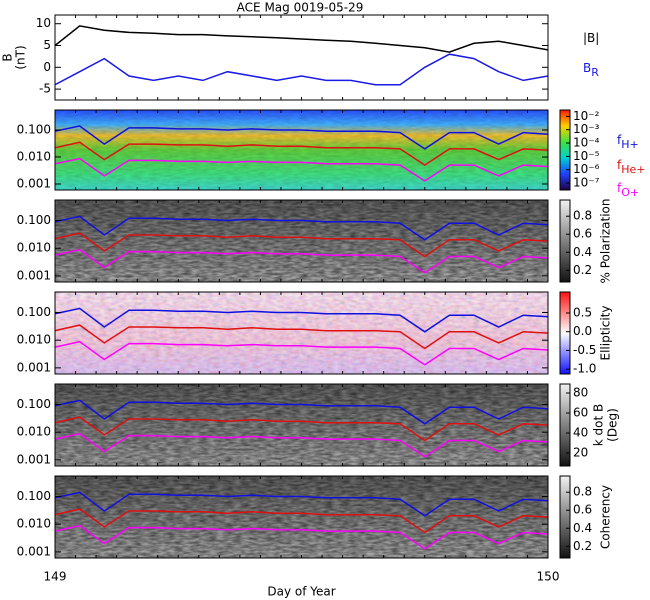 The image size is (650, 600). Describe the element at coordinates (582, 331) in the screenshot. I see `colorbar-tick-label: 0.0` at that location.